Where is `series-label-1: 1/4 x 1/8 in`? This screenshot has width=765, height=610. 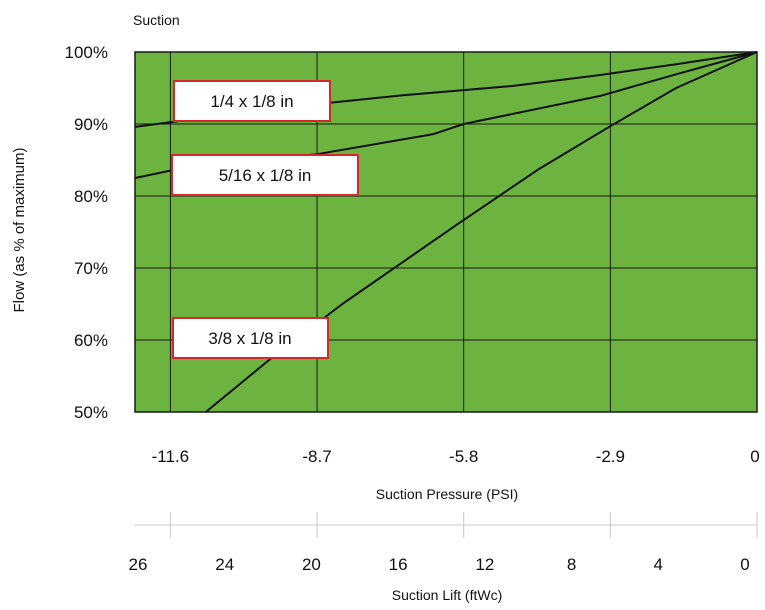
series-label-1: 1/4 x 1/8 in is located at coordinates (252, 101).